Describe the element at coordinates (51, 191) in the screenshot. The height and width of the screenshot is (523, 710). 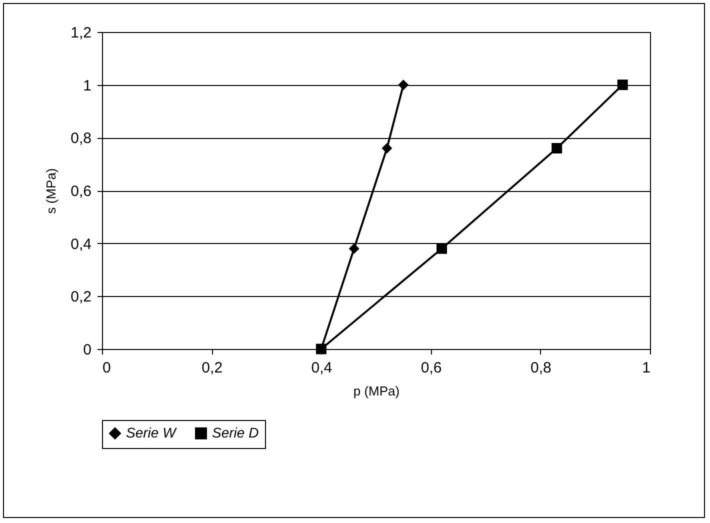
I see `y-axis-title: s (MPa)` at that location.